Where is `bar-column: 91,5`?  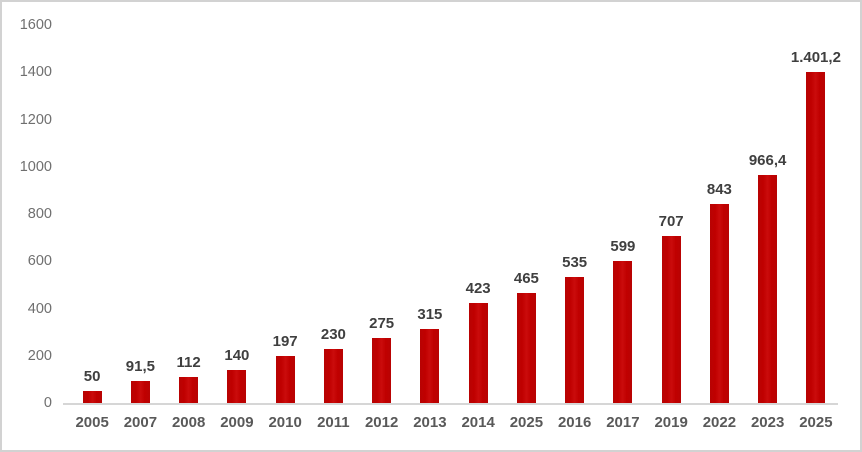 bar-column: 91,5 is located at coordinates (140, 380).